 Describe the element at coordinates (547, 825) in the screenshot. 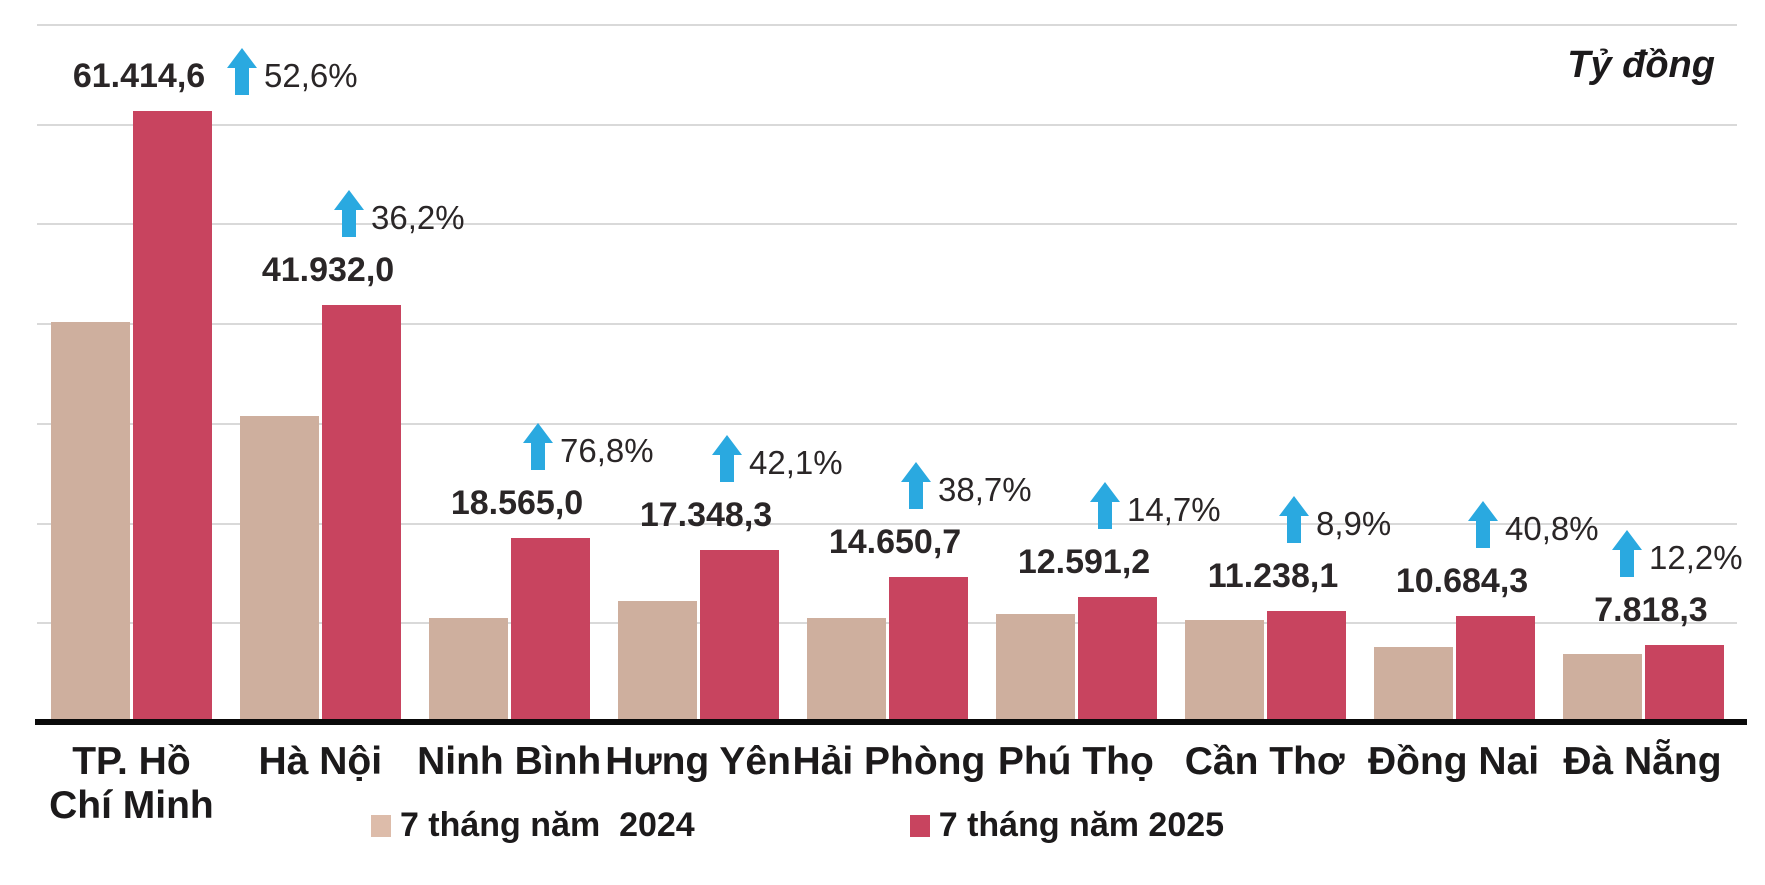

I see `legend-label: 7 tháng năm 2024` at that location.